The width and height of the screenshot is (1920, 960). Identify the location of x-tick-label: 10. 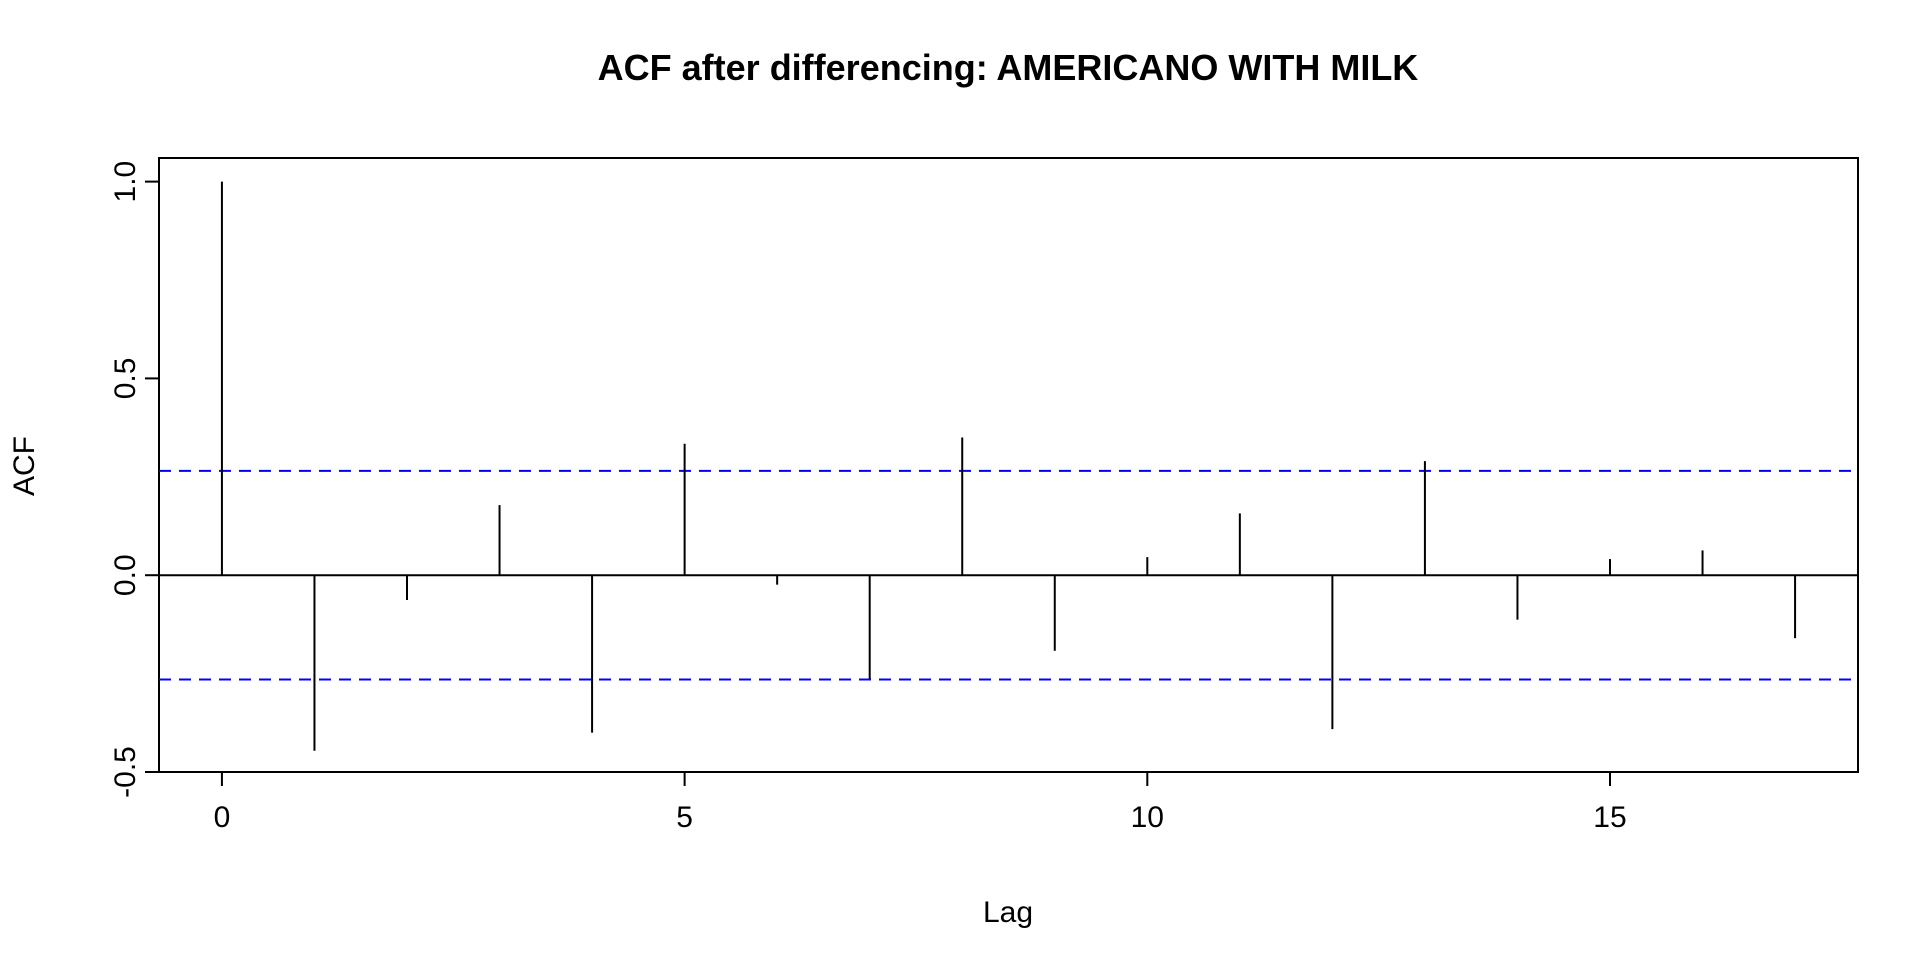
(1147, 817).